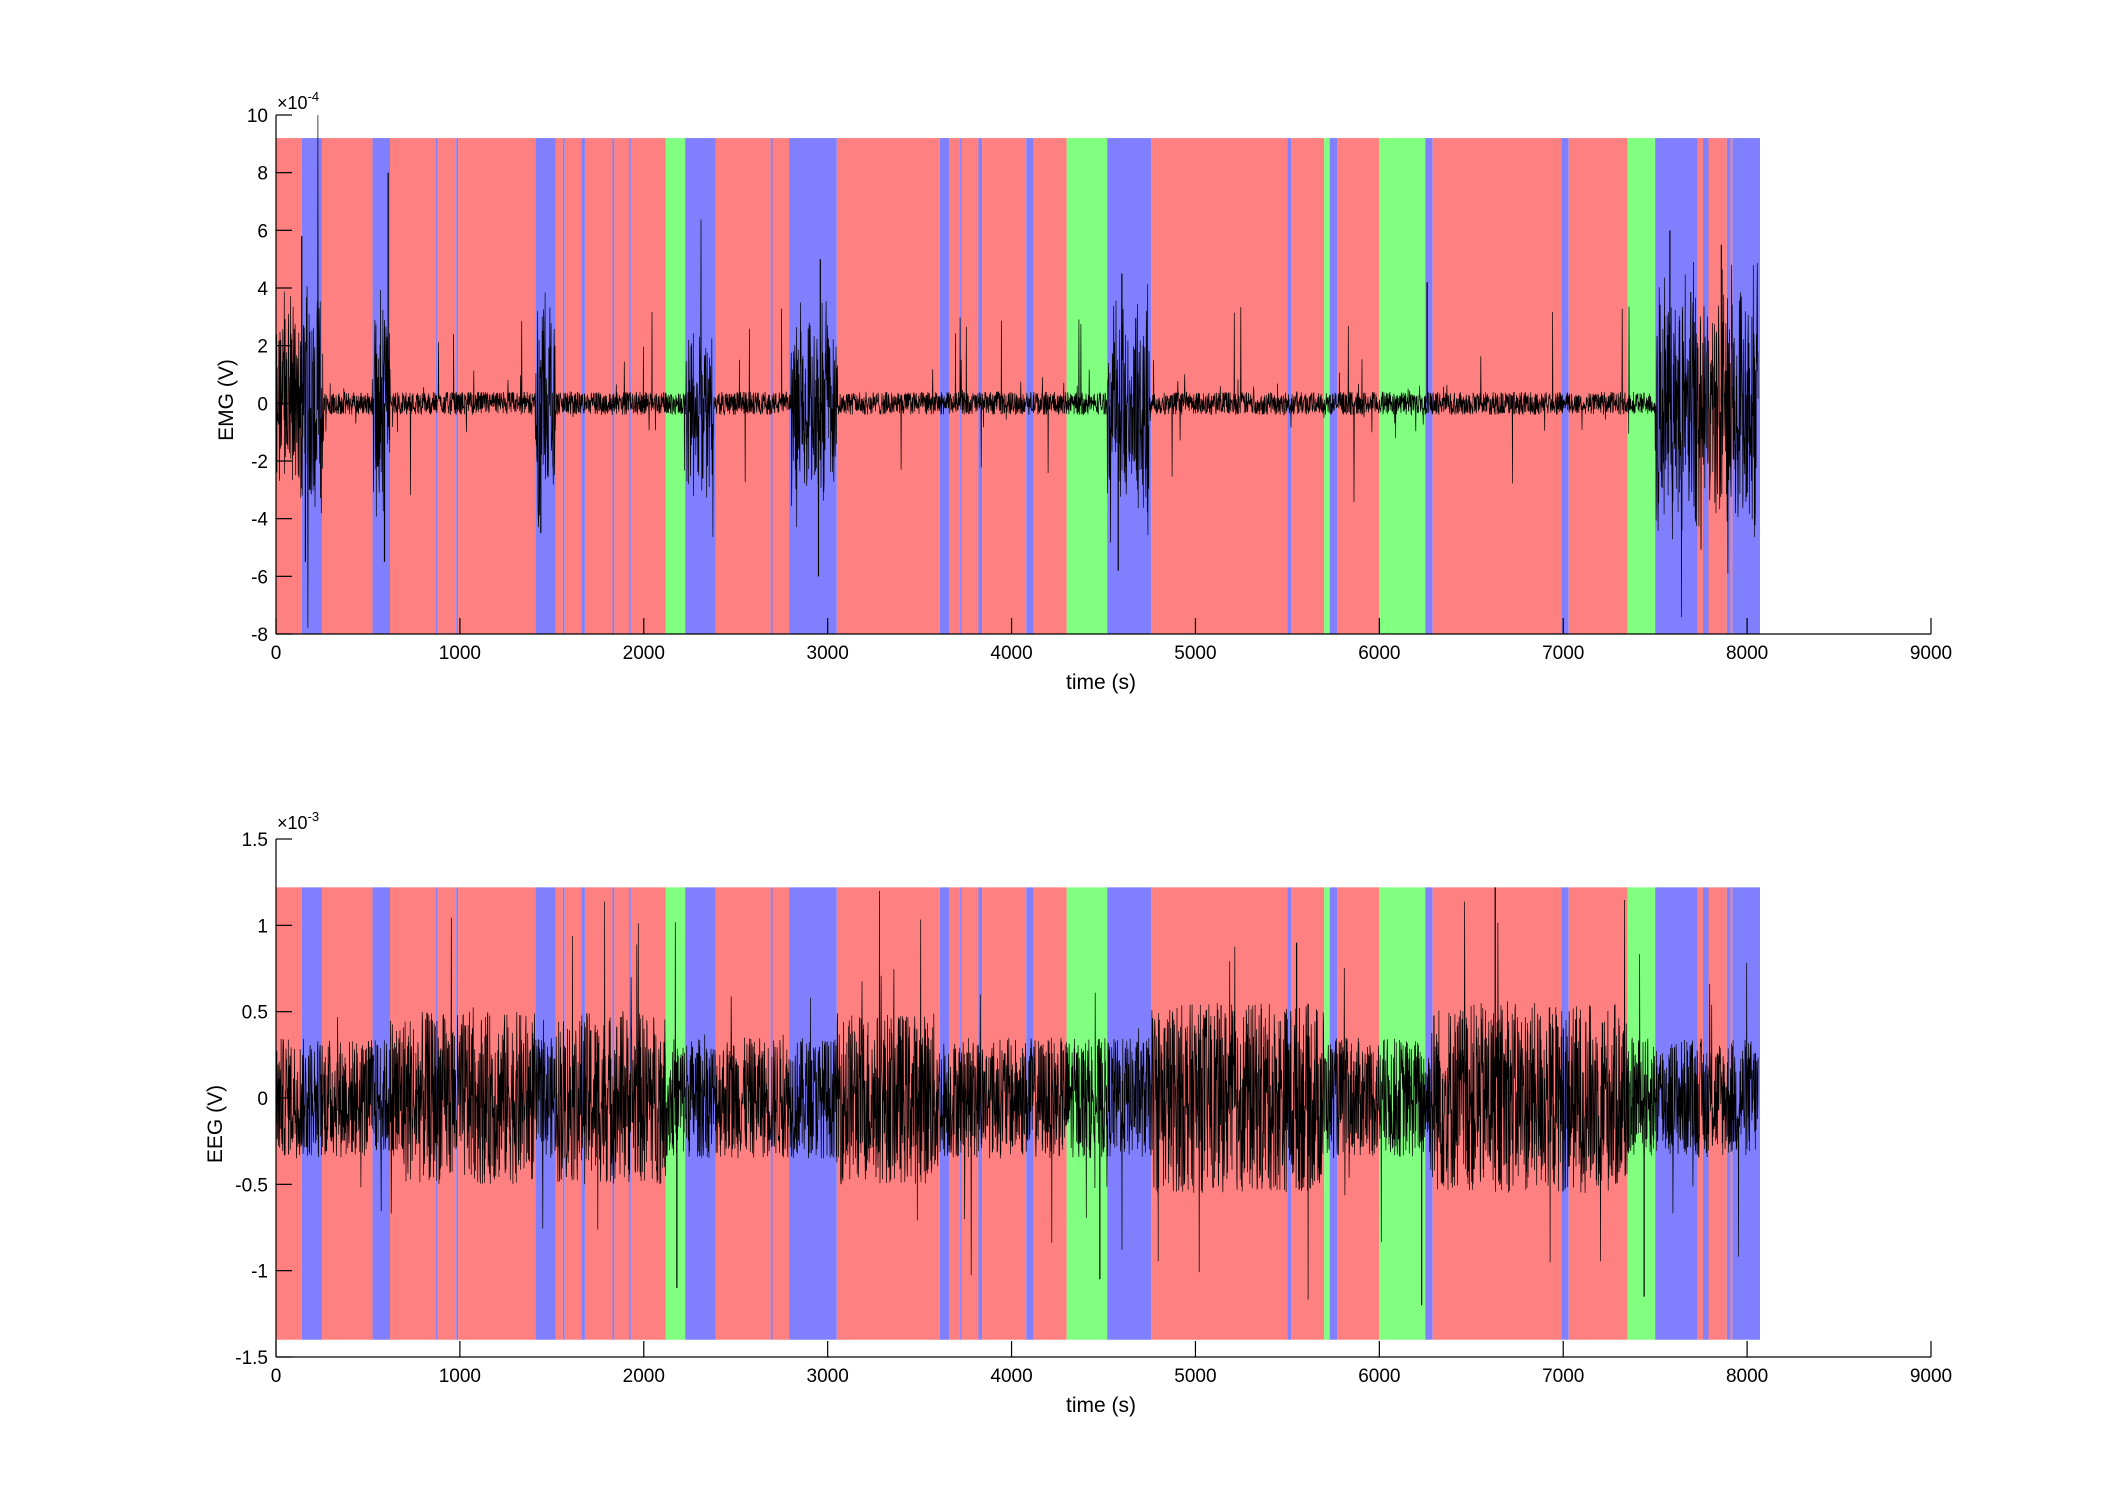  Describe the element at coordinates (259, 462) in the screenshot. I see `y-tick-label: -2` at that location.